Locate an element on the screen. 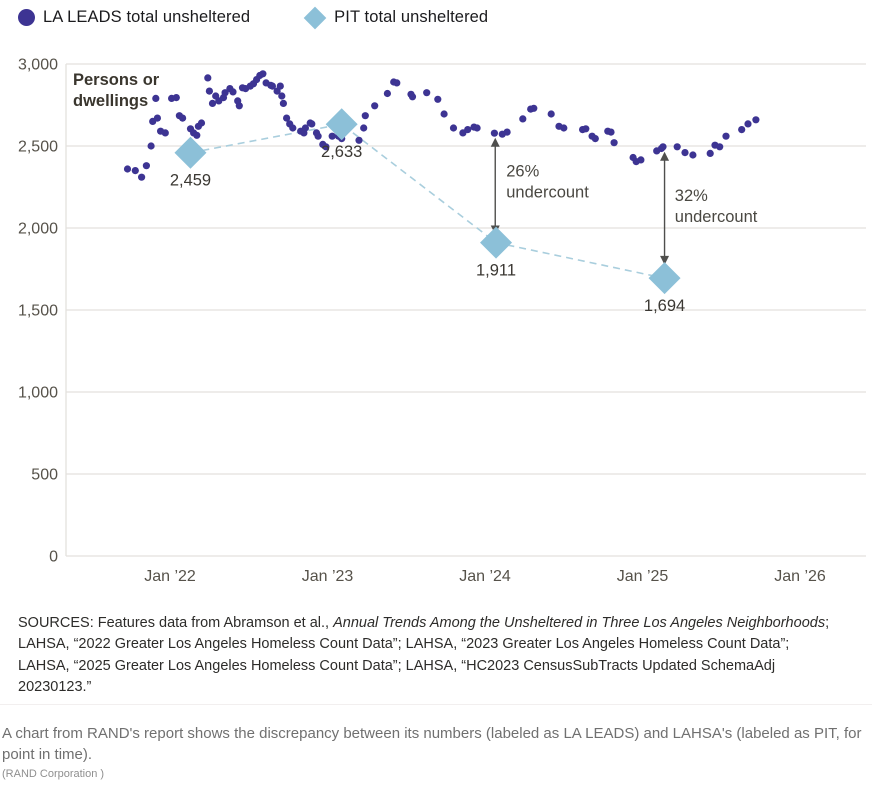 The width and height of the screenshot is (872, 786). x-tick-label: Jan ’22 is located at coordinates (170, 576).